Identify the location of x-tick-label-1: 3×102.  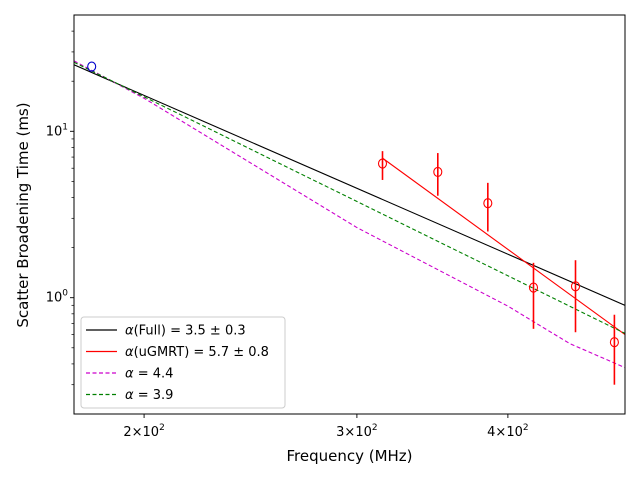
(356, 431).